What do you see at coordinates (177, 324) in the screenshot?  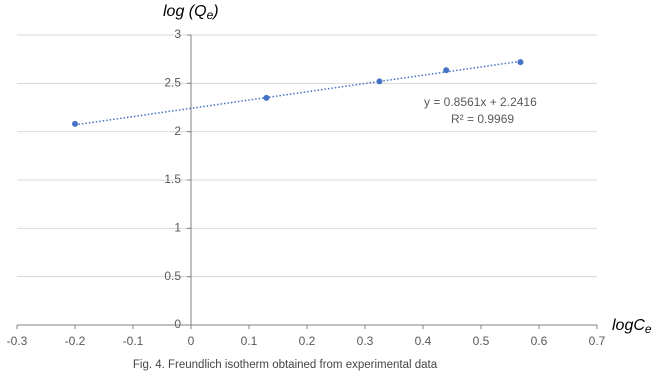 I see `y-tick-label: 0` at bounding box center [177, 324].